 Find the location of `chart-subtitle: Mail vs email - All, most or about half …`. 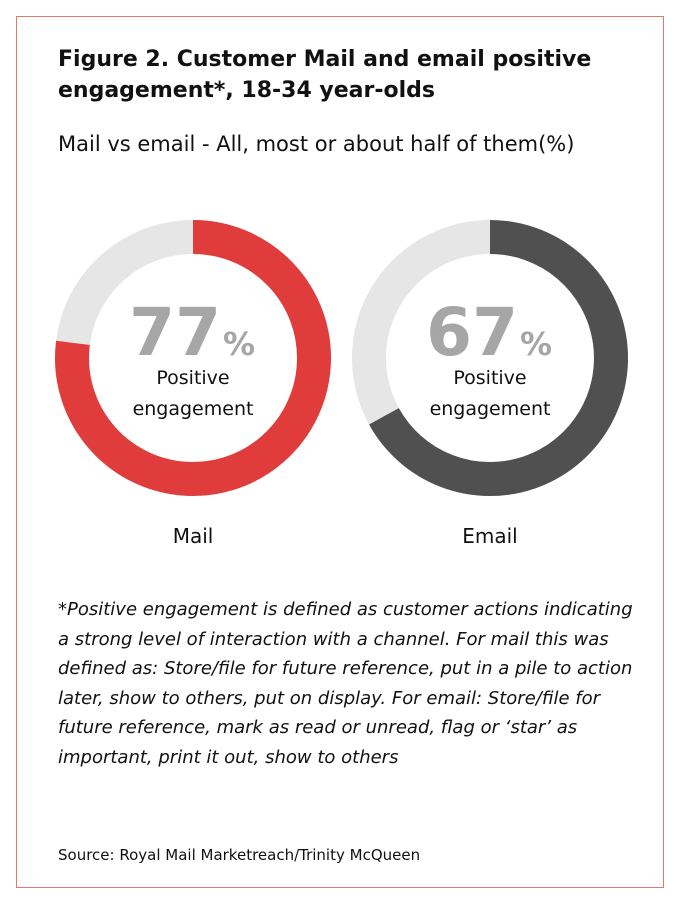

chart-subtitle: Mail vs email - All, most or about half … is located at coordinates (316, 144).